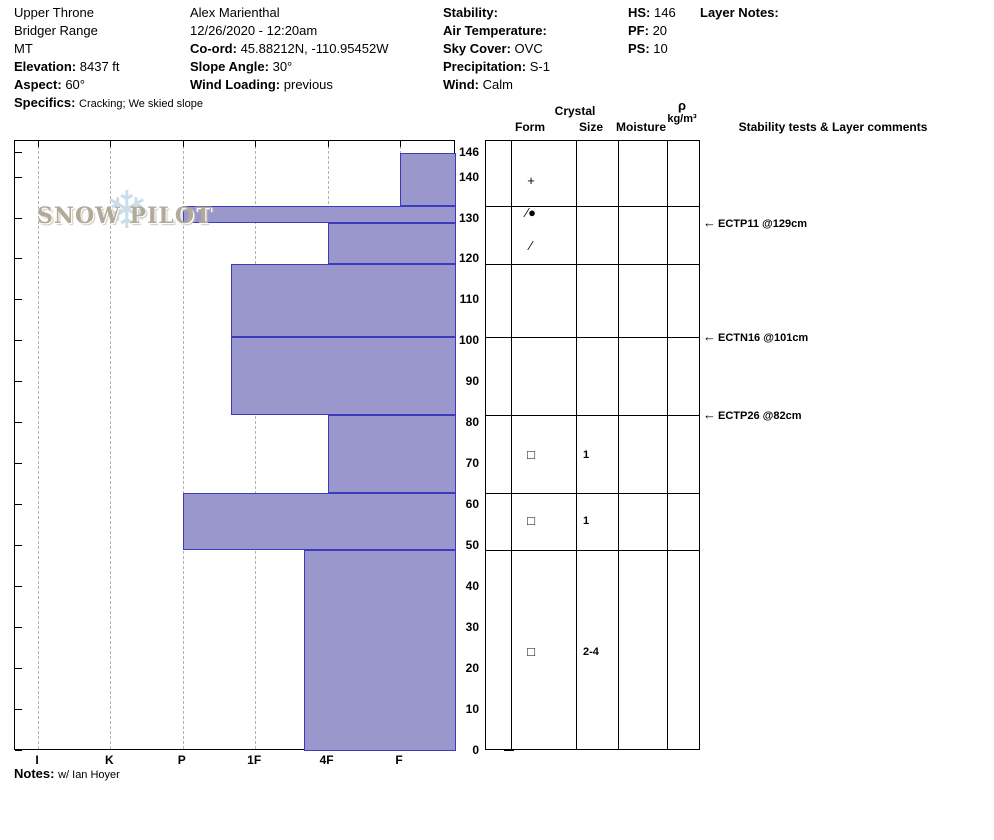 The height and width of the screenshot is (840, 994). Describe the element at coordinates (591, 127) in the screenshot. I see `size-header: Size` at that location.